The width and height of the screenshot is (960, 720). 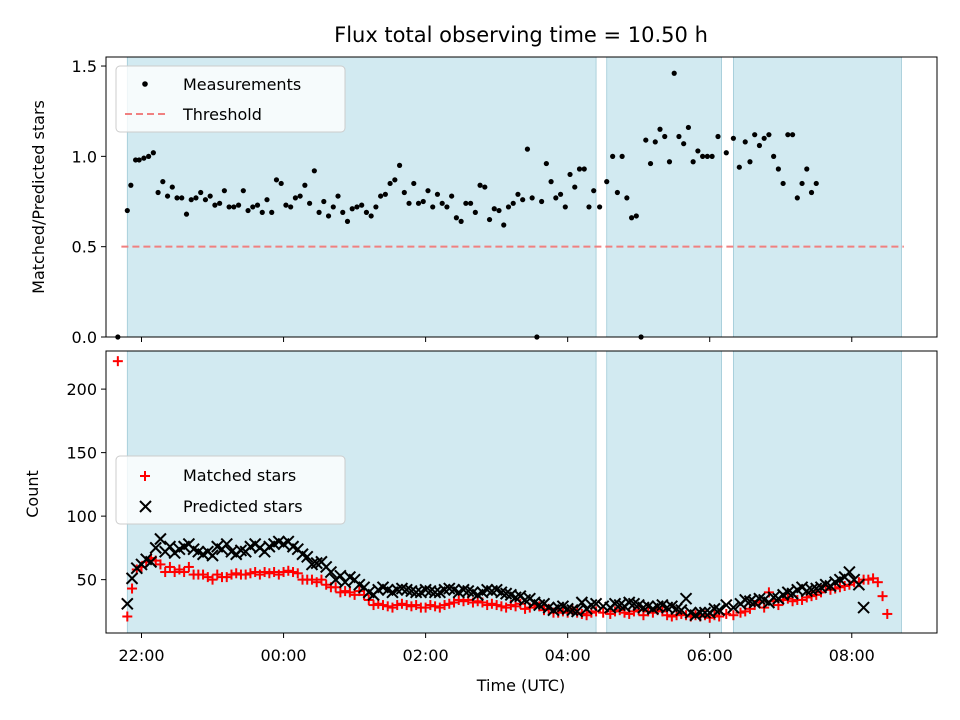 I want to click on top-legend: Measurements Threshold, so click(x=230, y=99).